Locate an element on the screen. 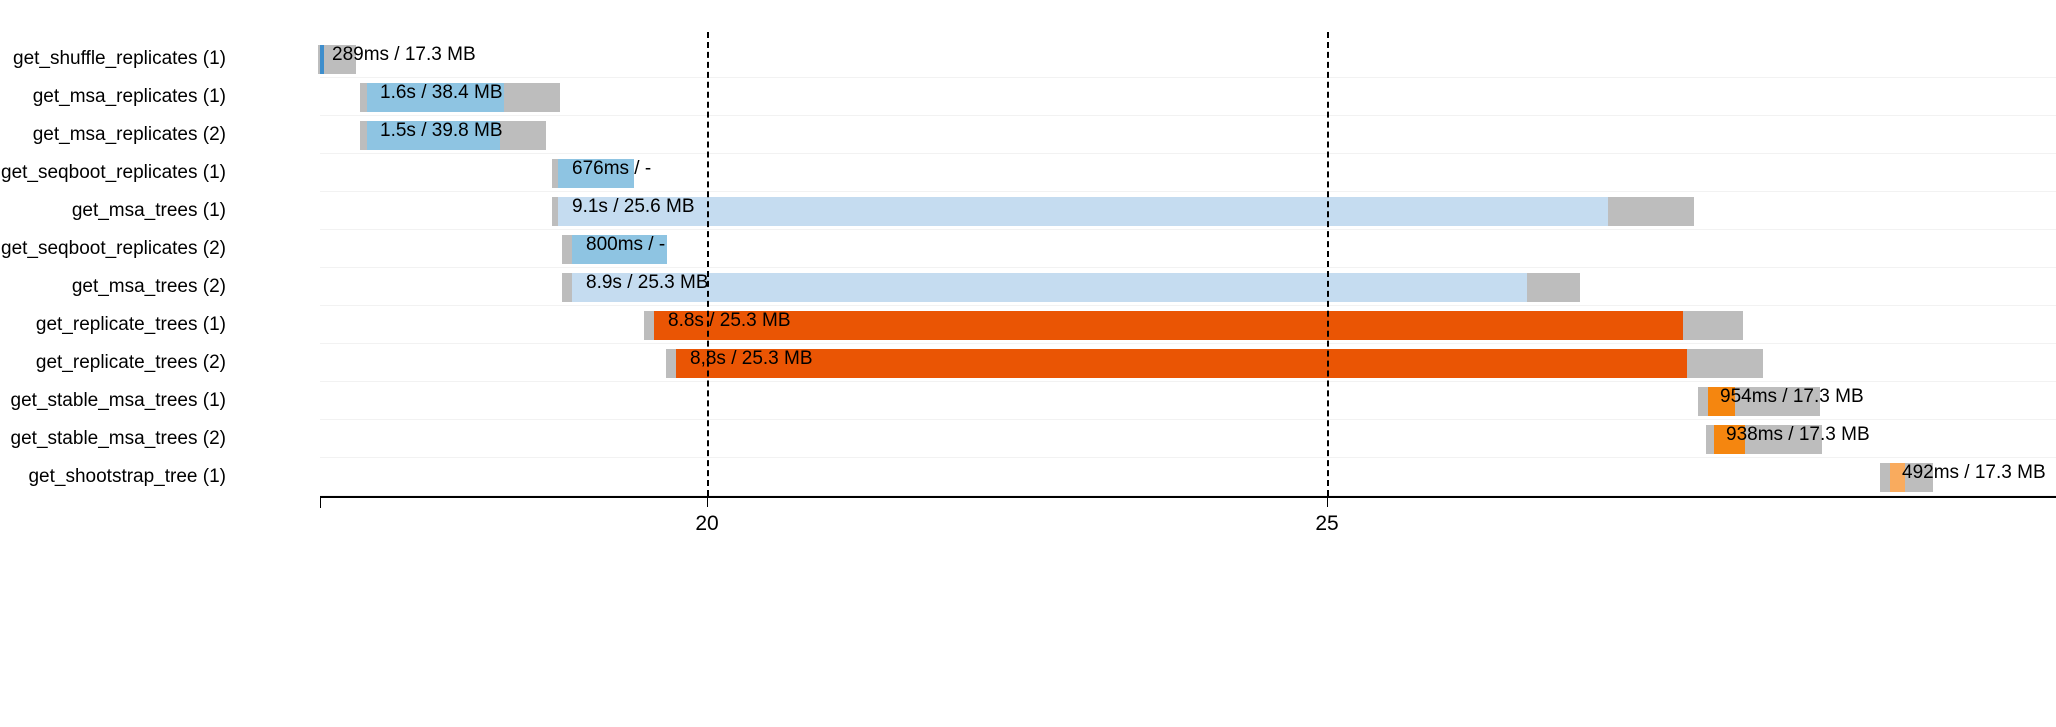  gantt-row: get_stable_msa_trees (2) 938ms / 17.3 MB is located at coordinates (1028, 439).